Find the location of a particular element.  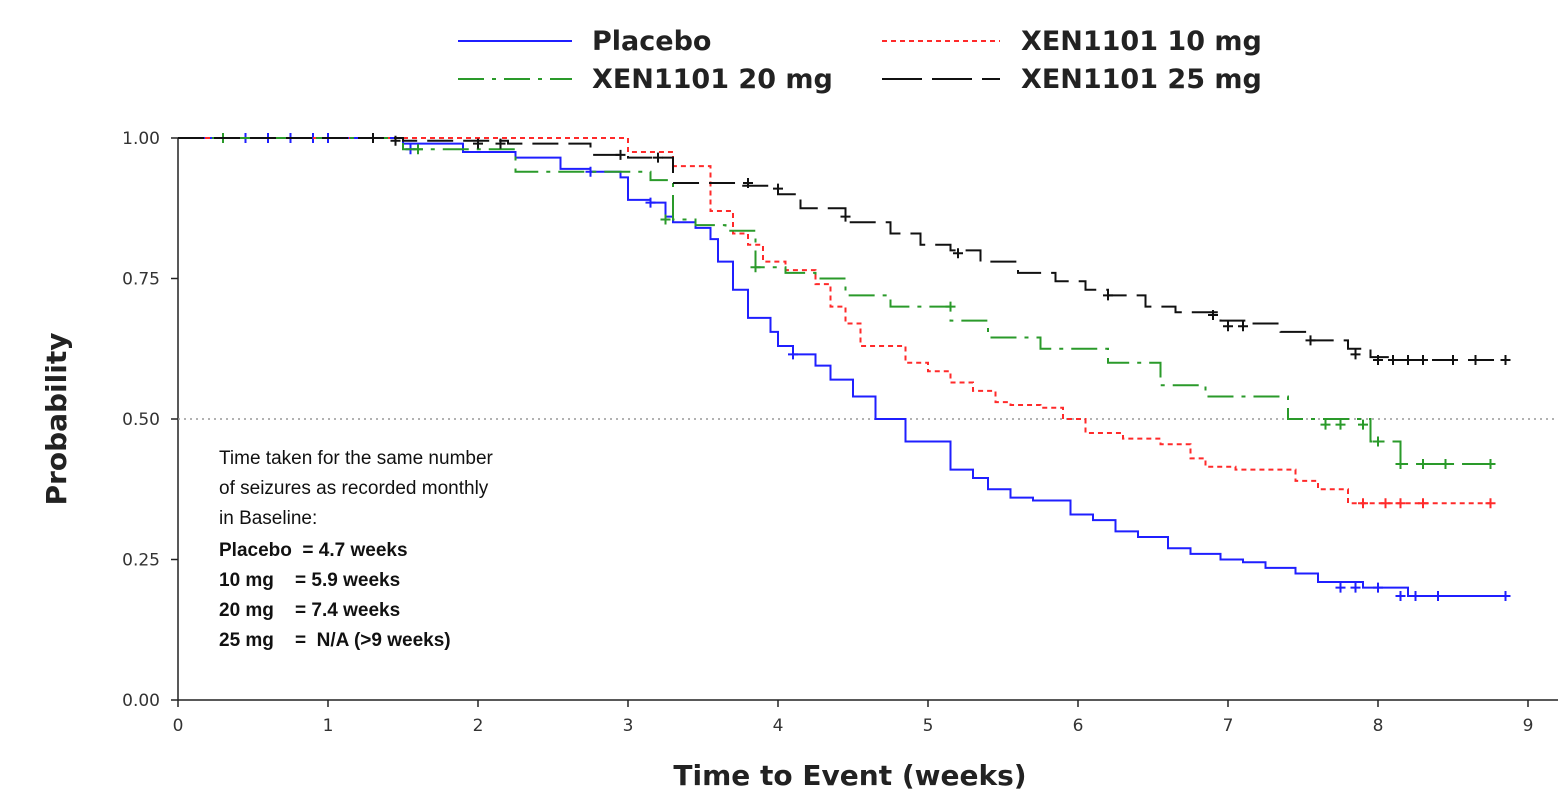

legend-label-10mg: XEN1101 10 mg is located at coordinates (1141, 41).